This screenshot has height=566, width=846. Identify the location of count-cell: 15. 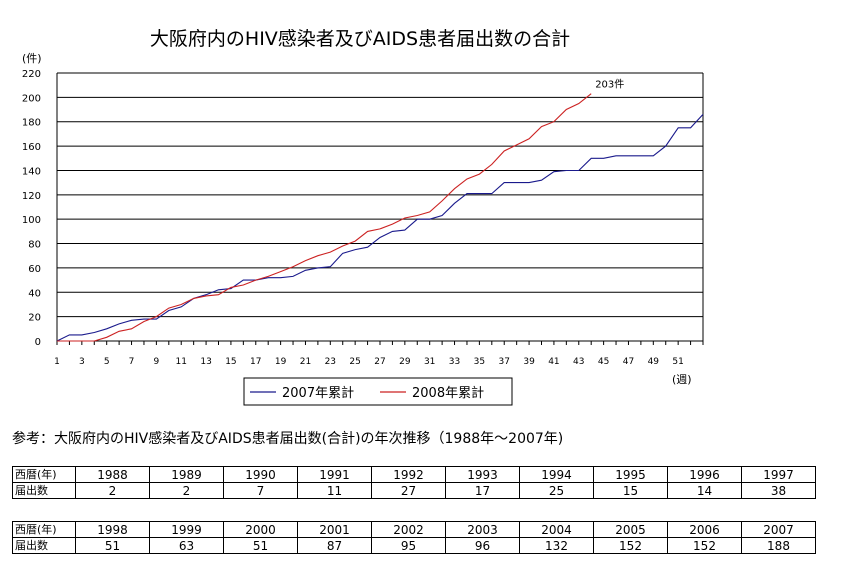
(630, 490).